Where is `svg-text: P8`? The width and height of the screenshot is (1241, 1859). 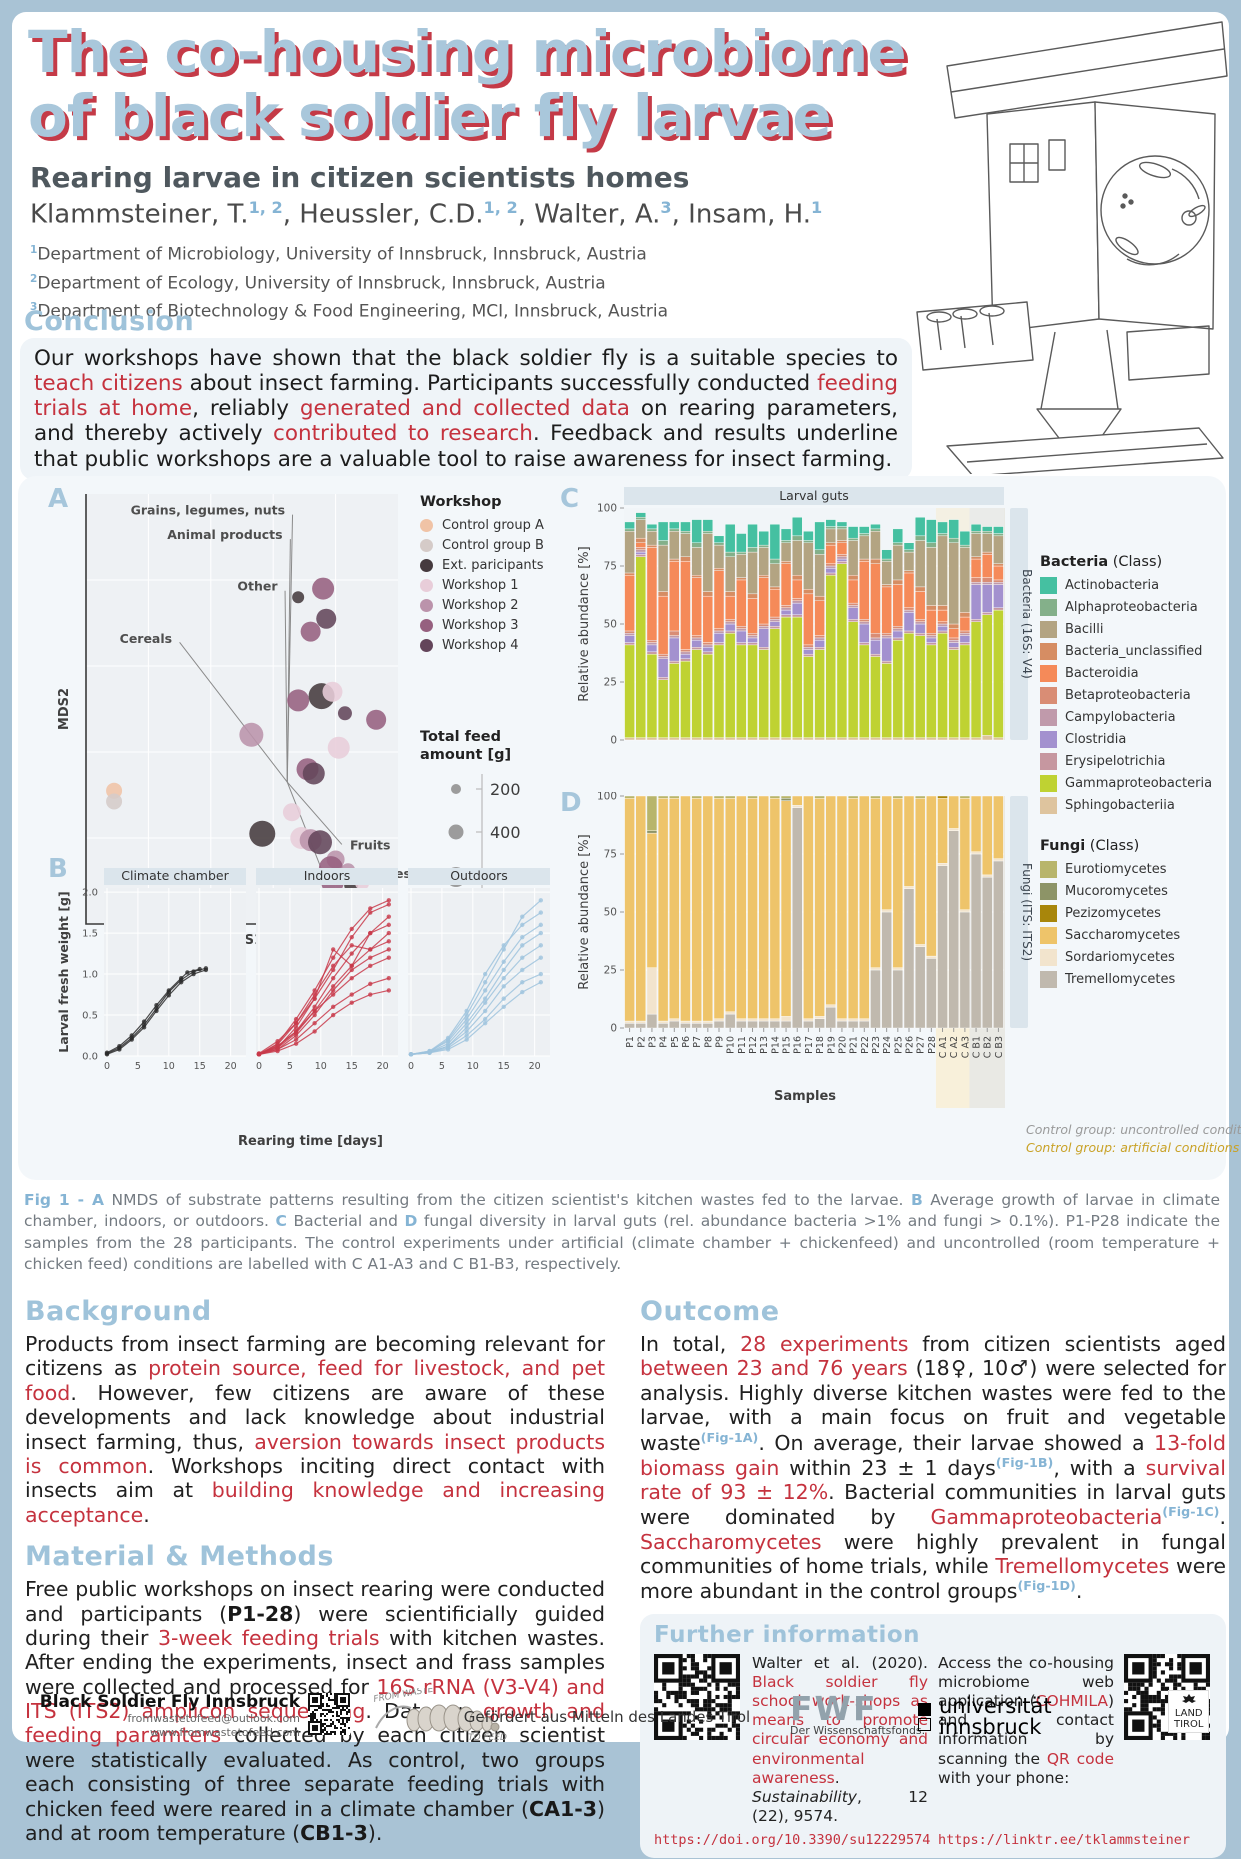
svg-text: P8 is located at coordinates (708, 1042).